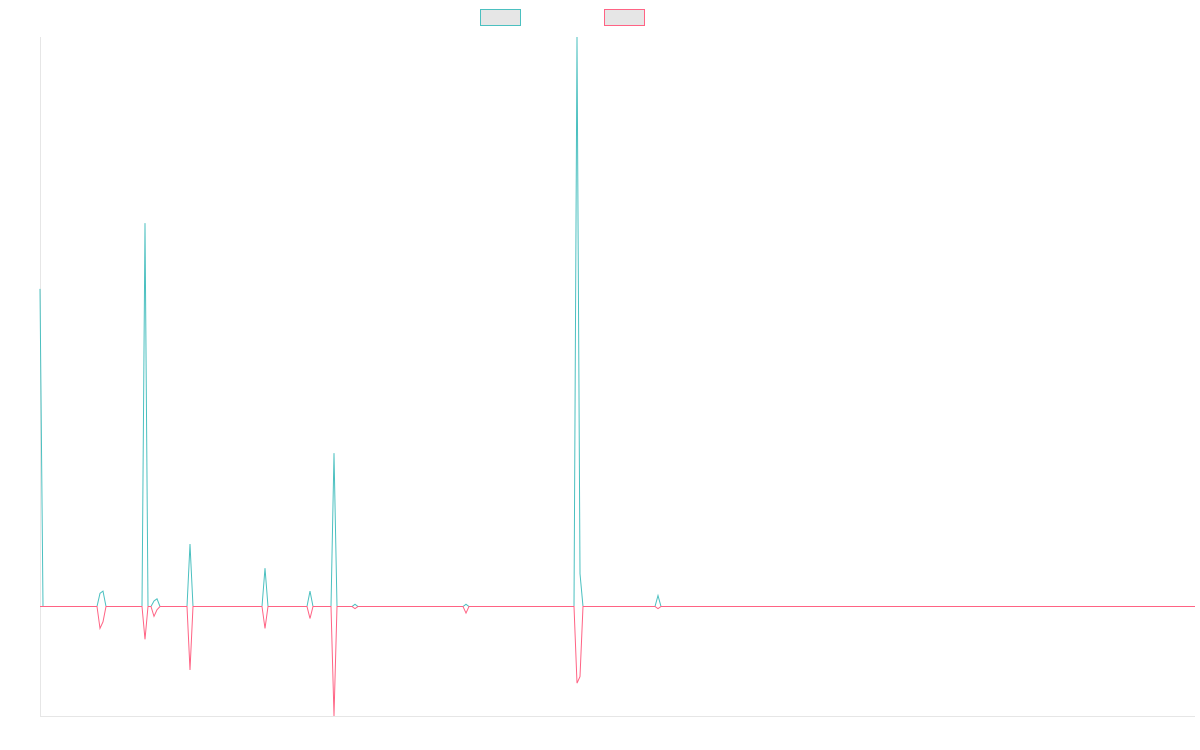 The height and width of the screenshot is (750, 1200). What do you see at coordinates (562, 17) in the screenshot?
I see `legend` at bounding box center [562, 17].